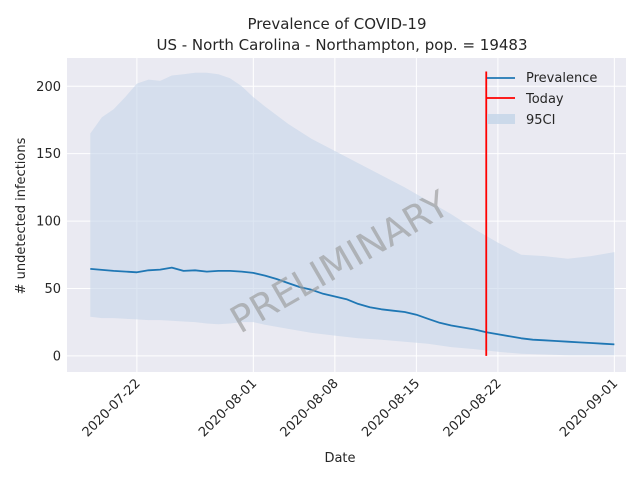  I want to click on x-axis-label: Date, so click(339, 458).